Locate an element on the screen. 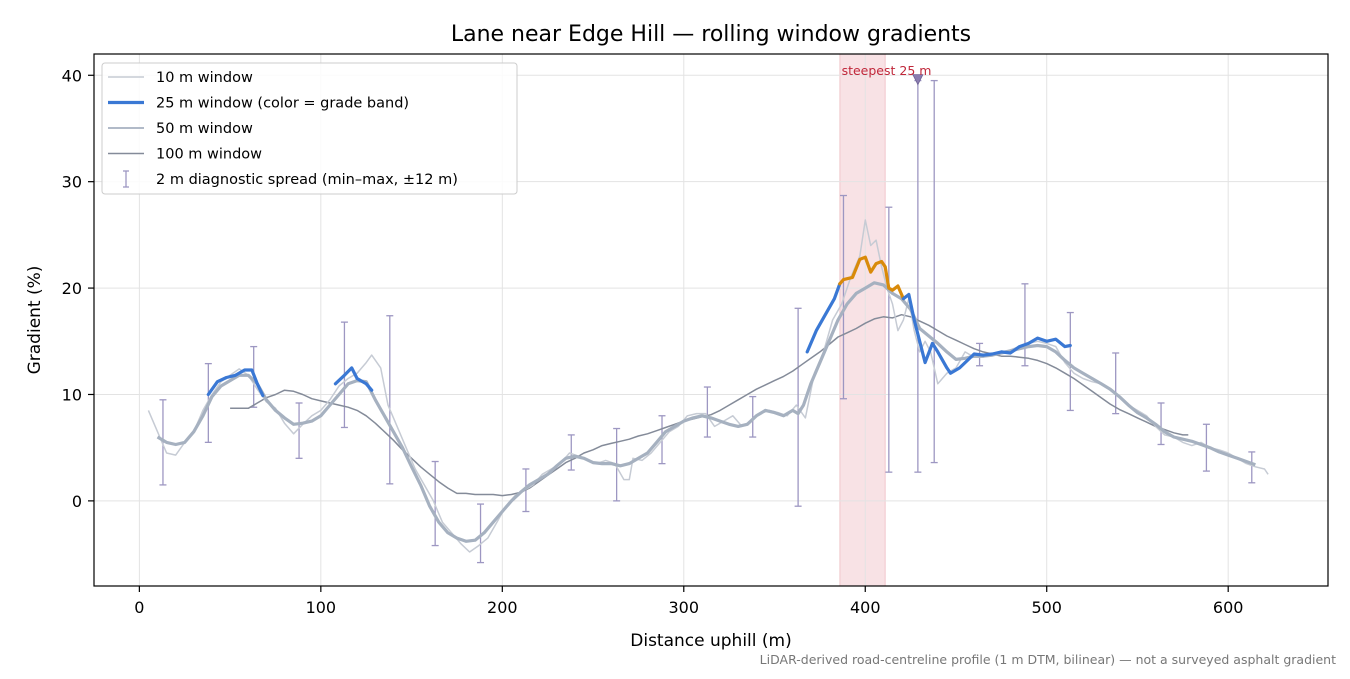 Image resolution: width=1350 pixels, height=679 pixels. series-25m-window-steep-segment is located at coordinates (871, 278).